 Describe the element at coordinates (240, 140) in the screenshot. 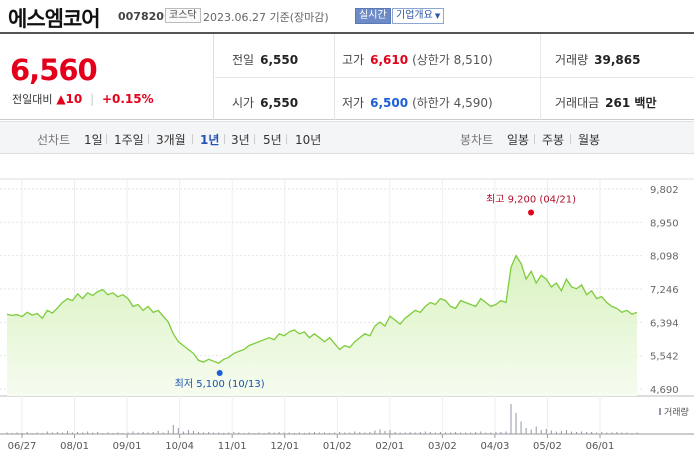

I see `tab-3y: 3년` at that location.